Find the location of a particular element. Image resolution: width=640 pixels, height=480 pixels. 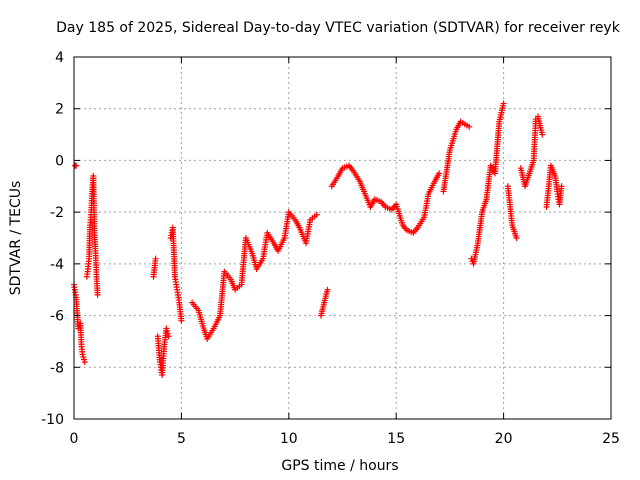

y-tick-label: 0 is located at coordinates (59, 161).